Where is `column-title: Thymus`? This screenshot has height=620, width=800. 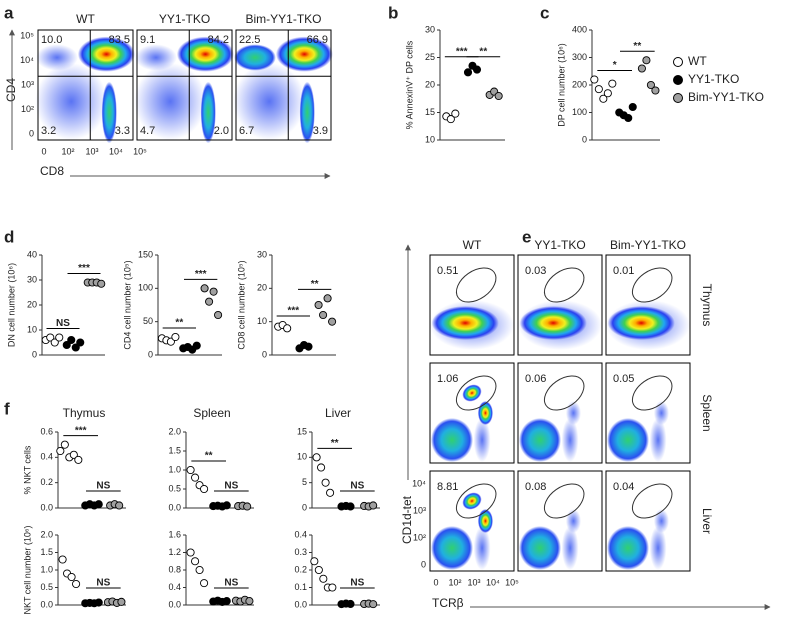
column-title: Thymus is located at coordinates (84, 413).